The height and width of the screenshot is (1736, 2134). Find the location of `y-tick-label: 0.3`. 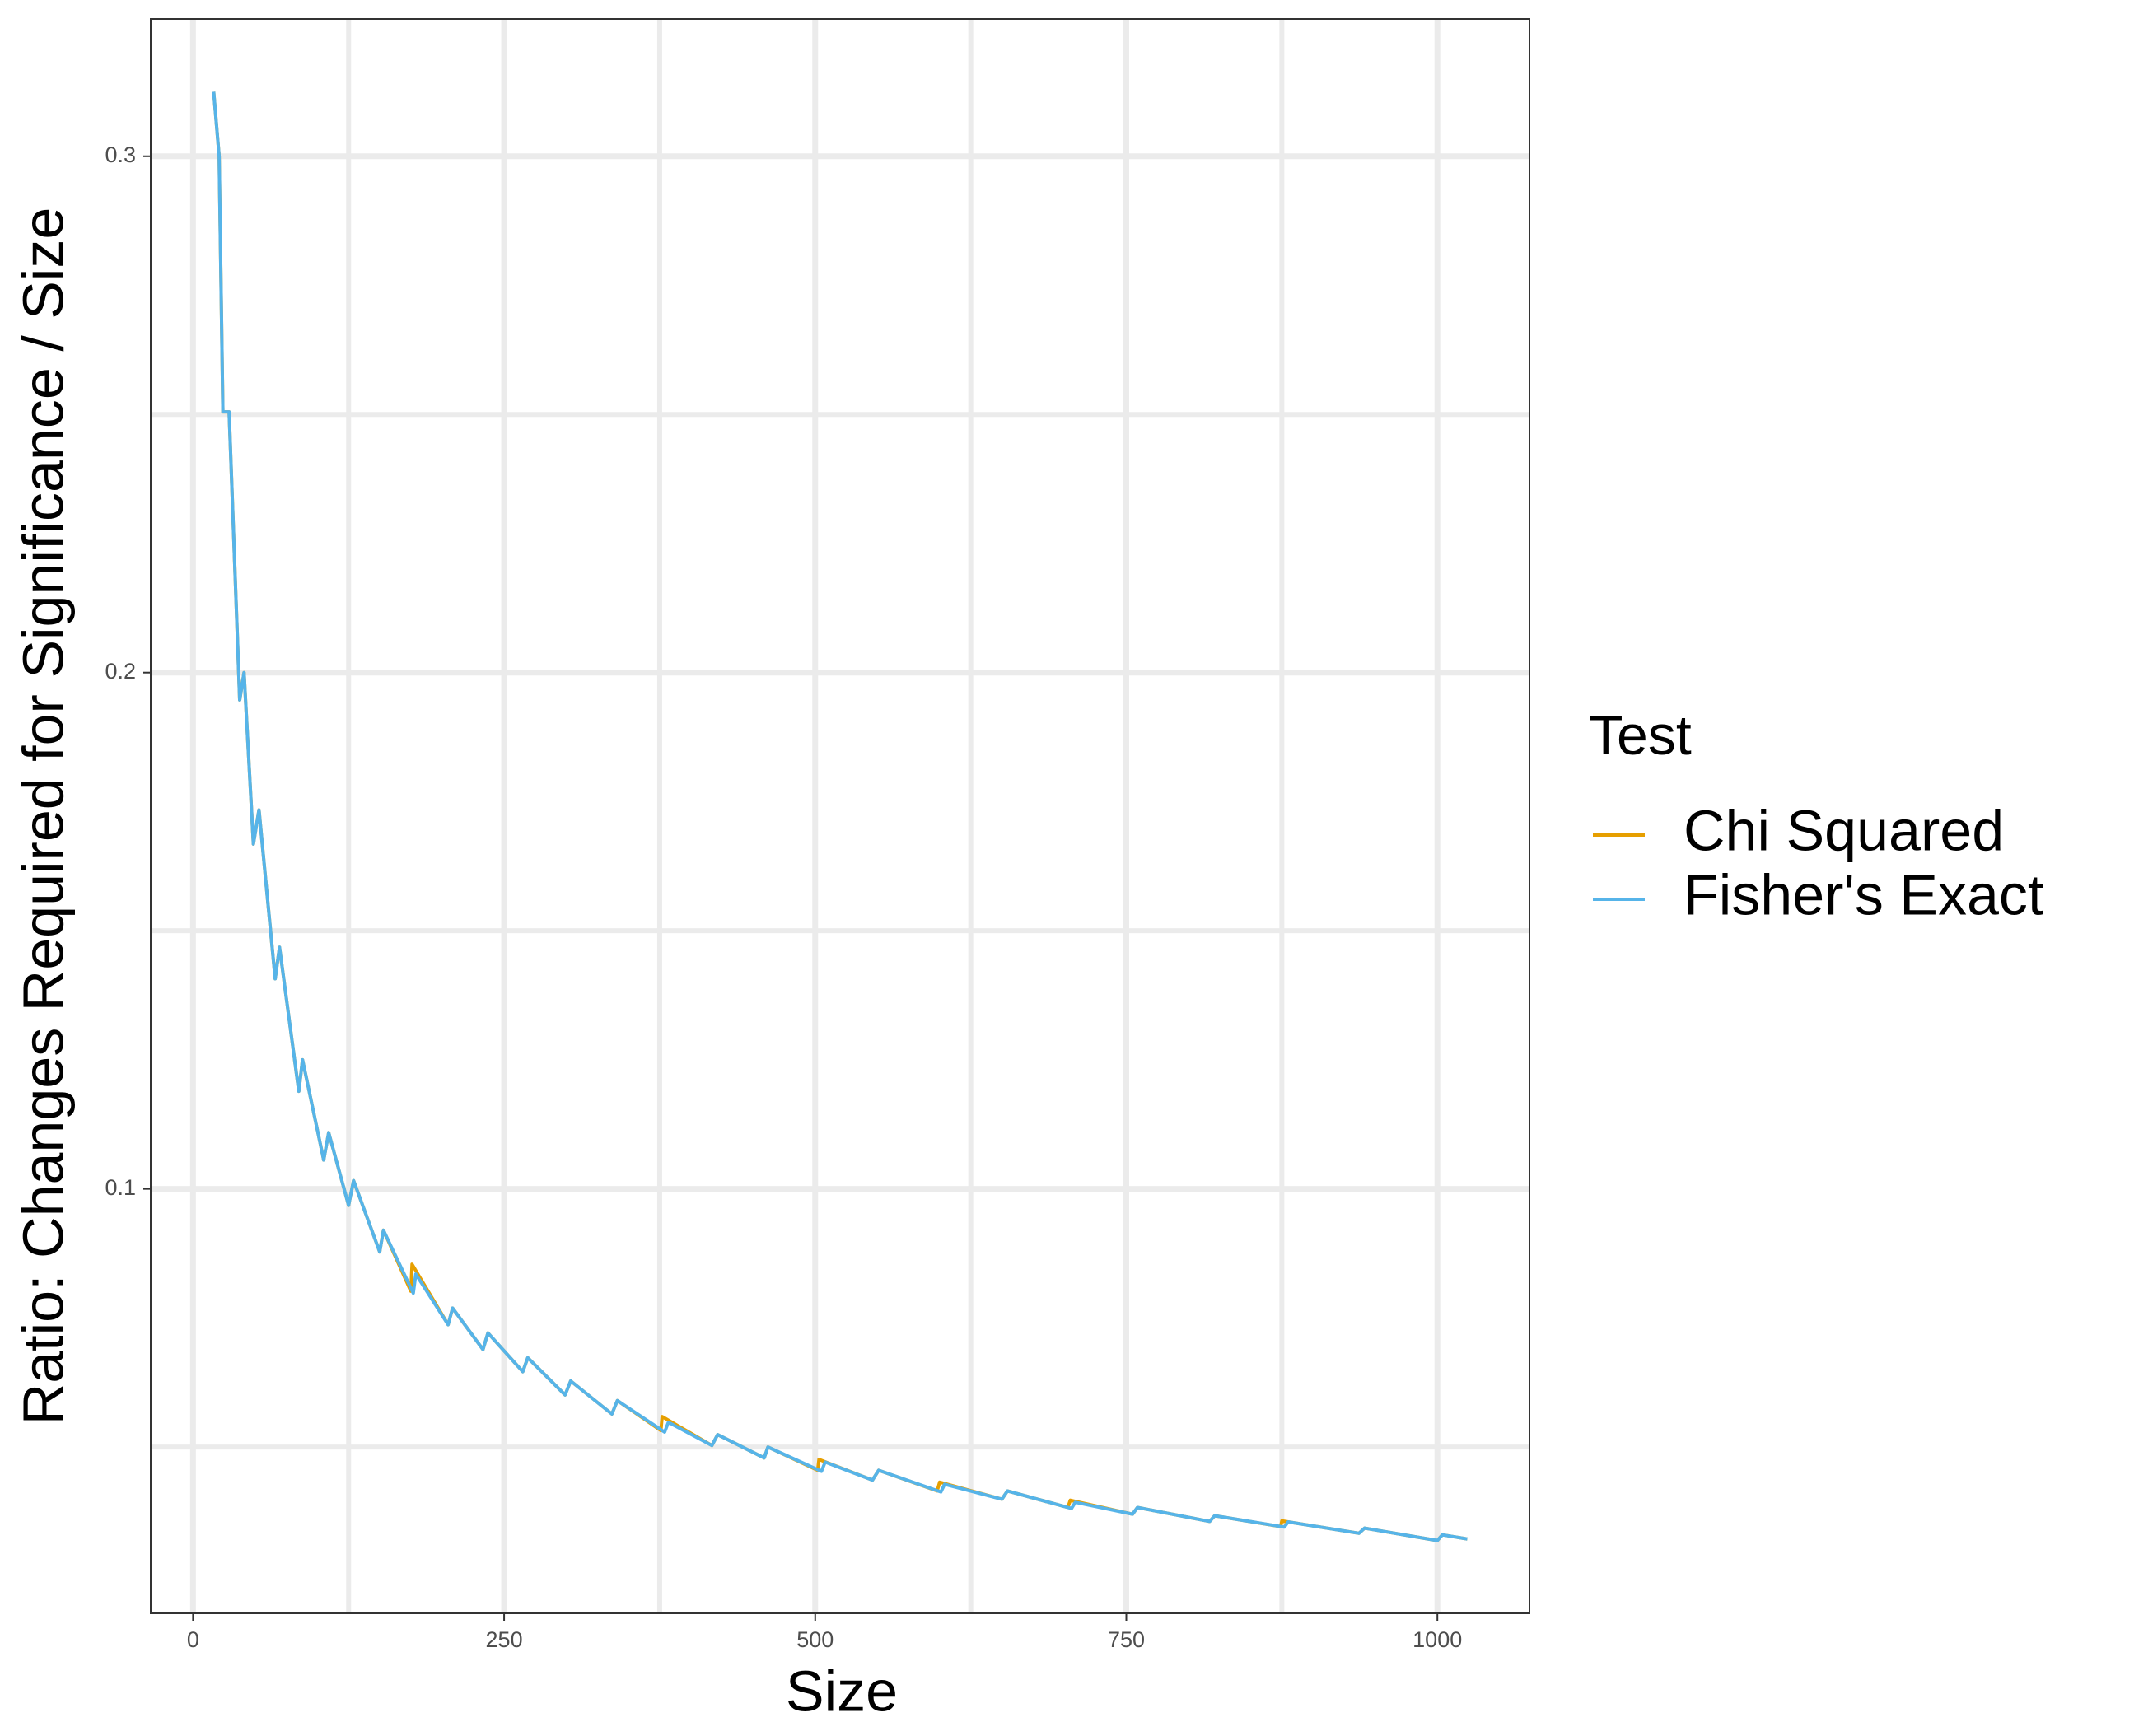

y-tick-label: 0.3 is located at coordinates (120, 154).